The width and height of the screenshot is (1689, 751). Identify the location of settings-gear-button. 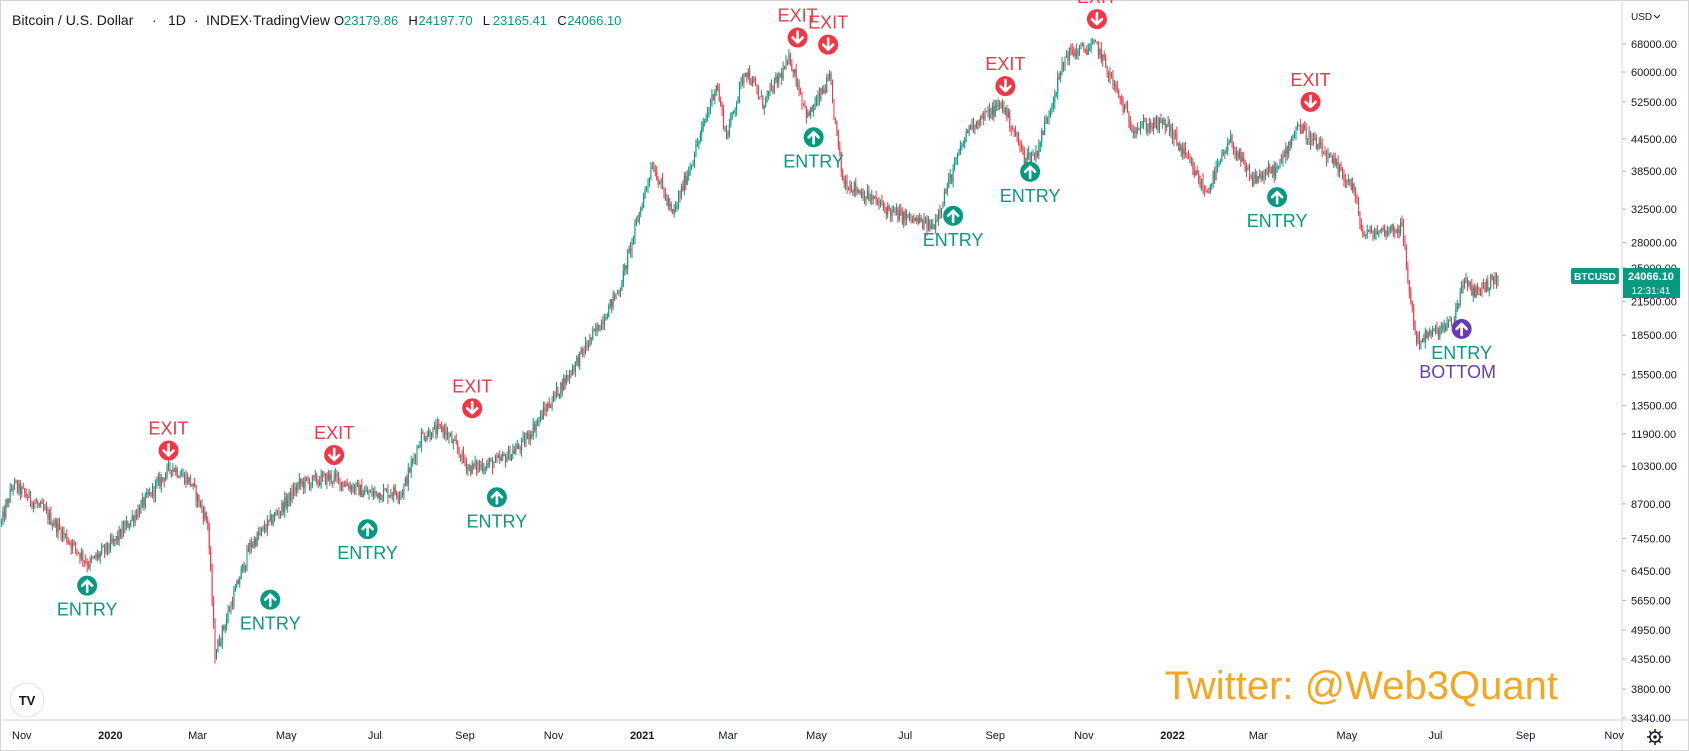
(1655, 737).